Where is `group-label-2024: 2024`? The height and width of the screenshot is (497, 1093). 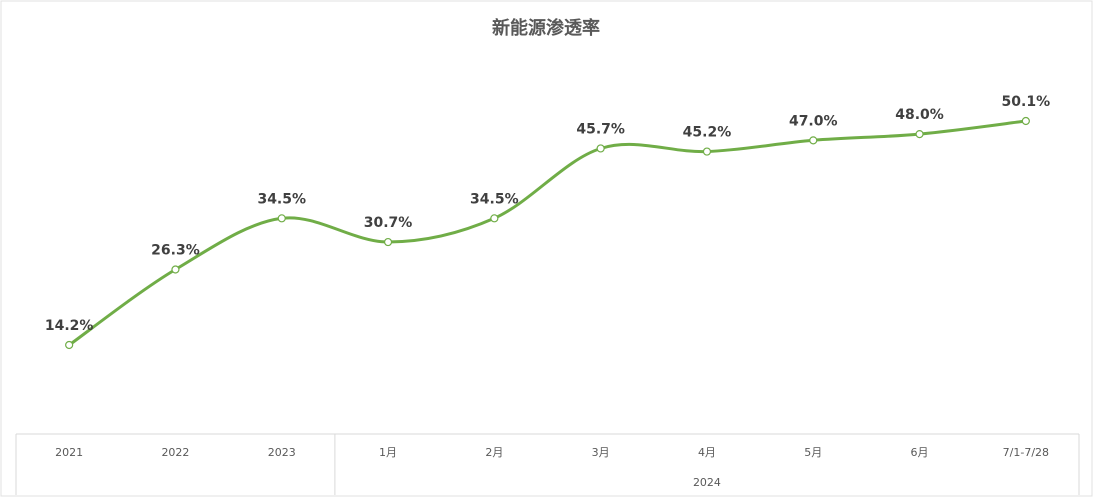 group-label-2024: 2024 is located at coordinates (707, 482).